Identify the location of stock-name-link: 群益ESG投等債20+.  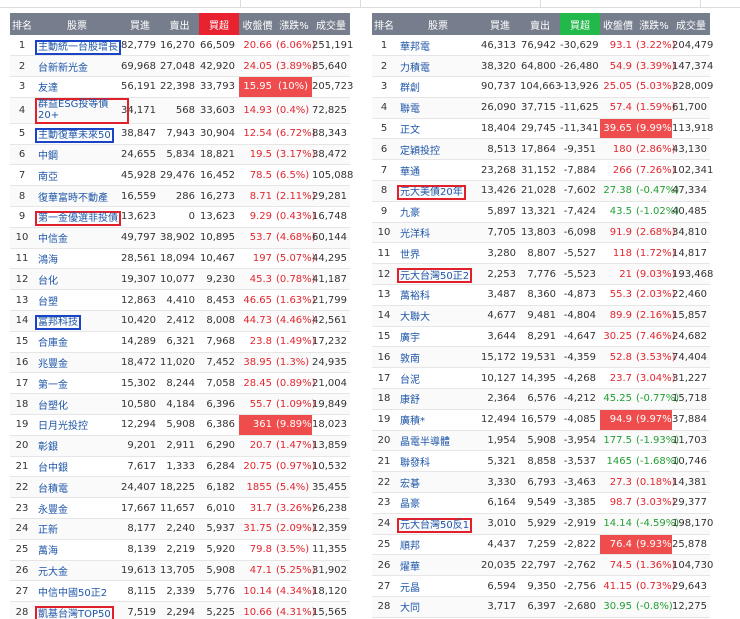
(81, 110).